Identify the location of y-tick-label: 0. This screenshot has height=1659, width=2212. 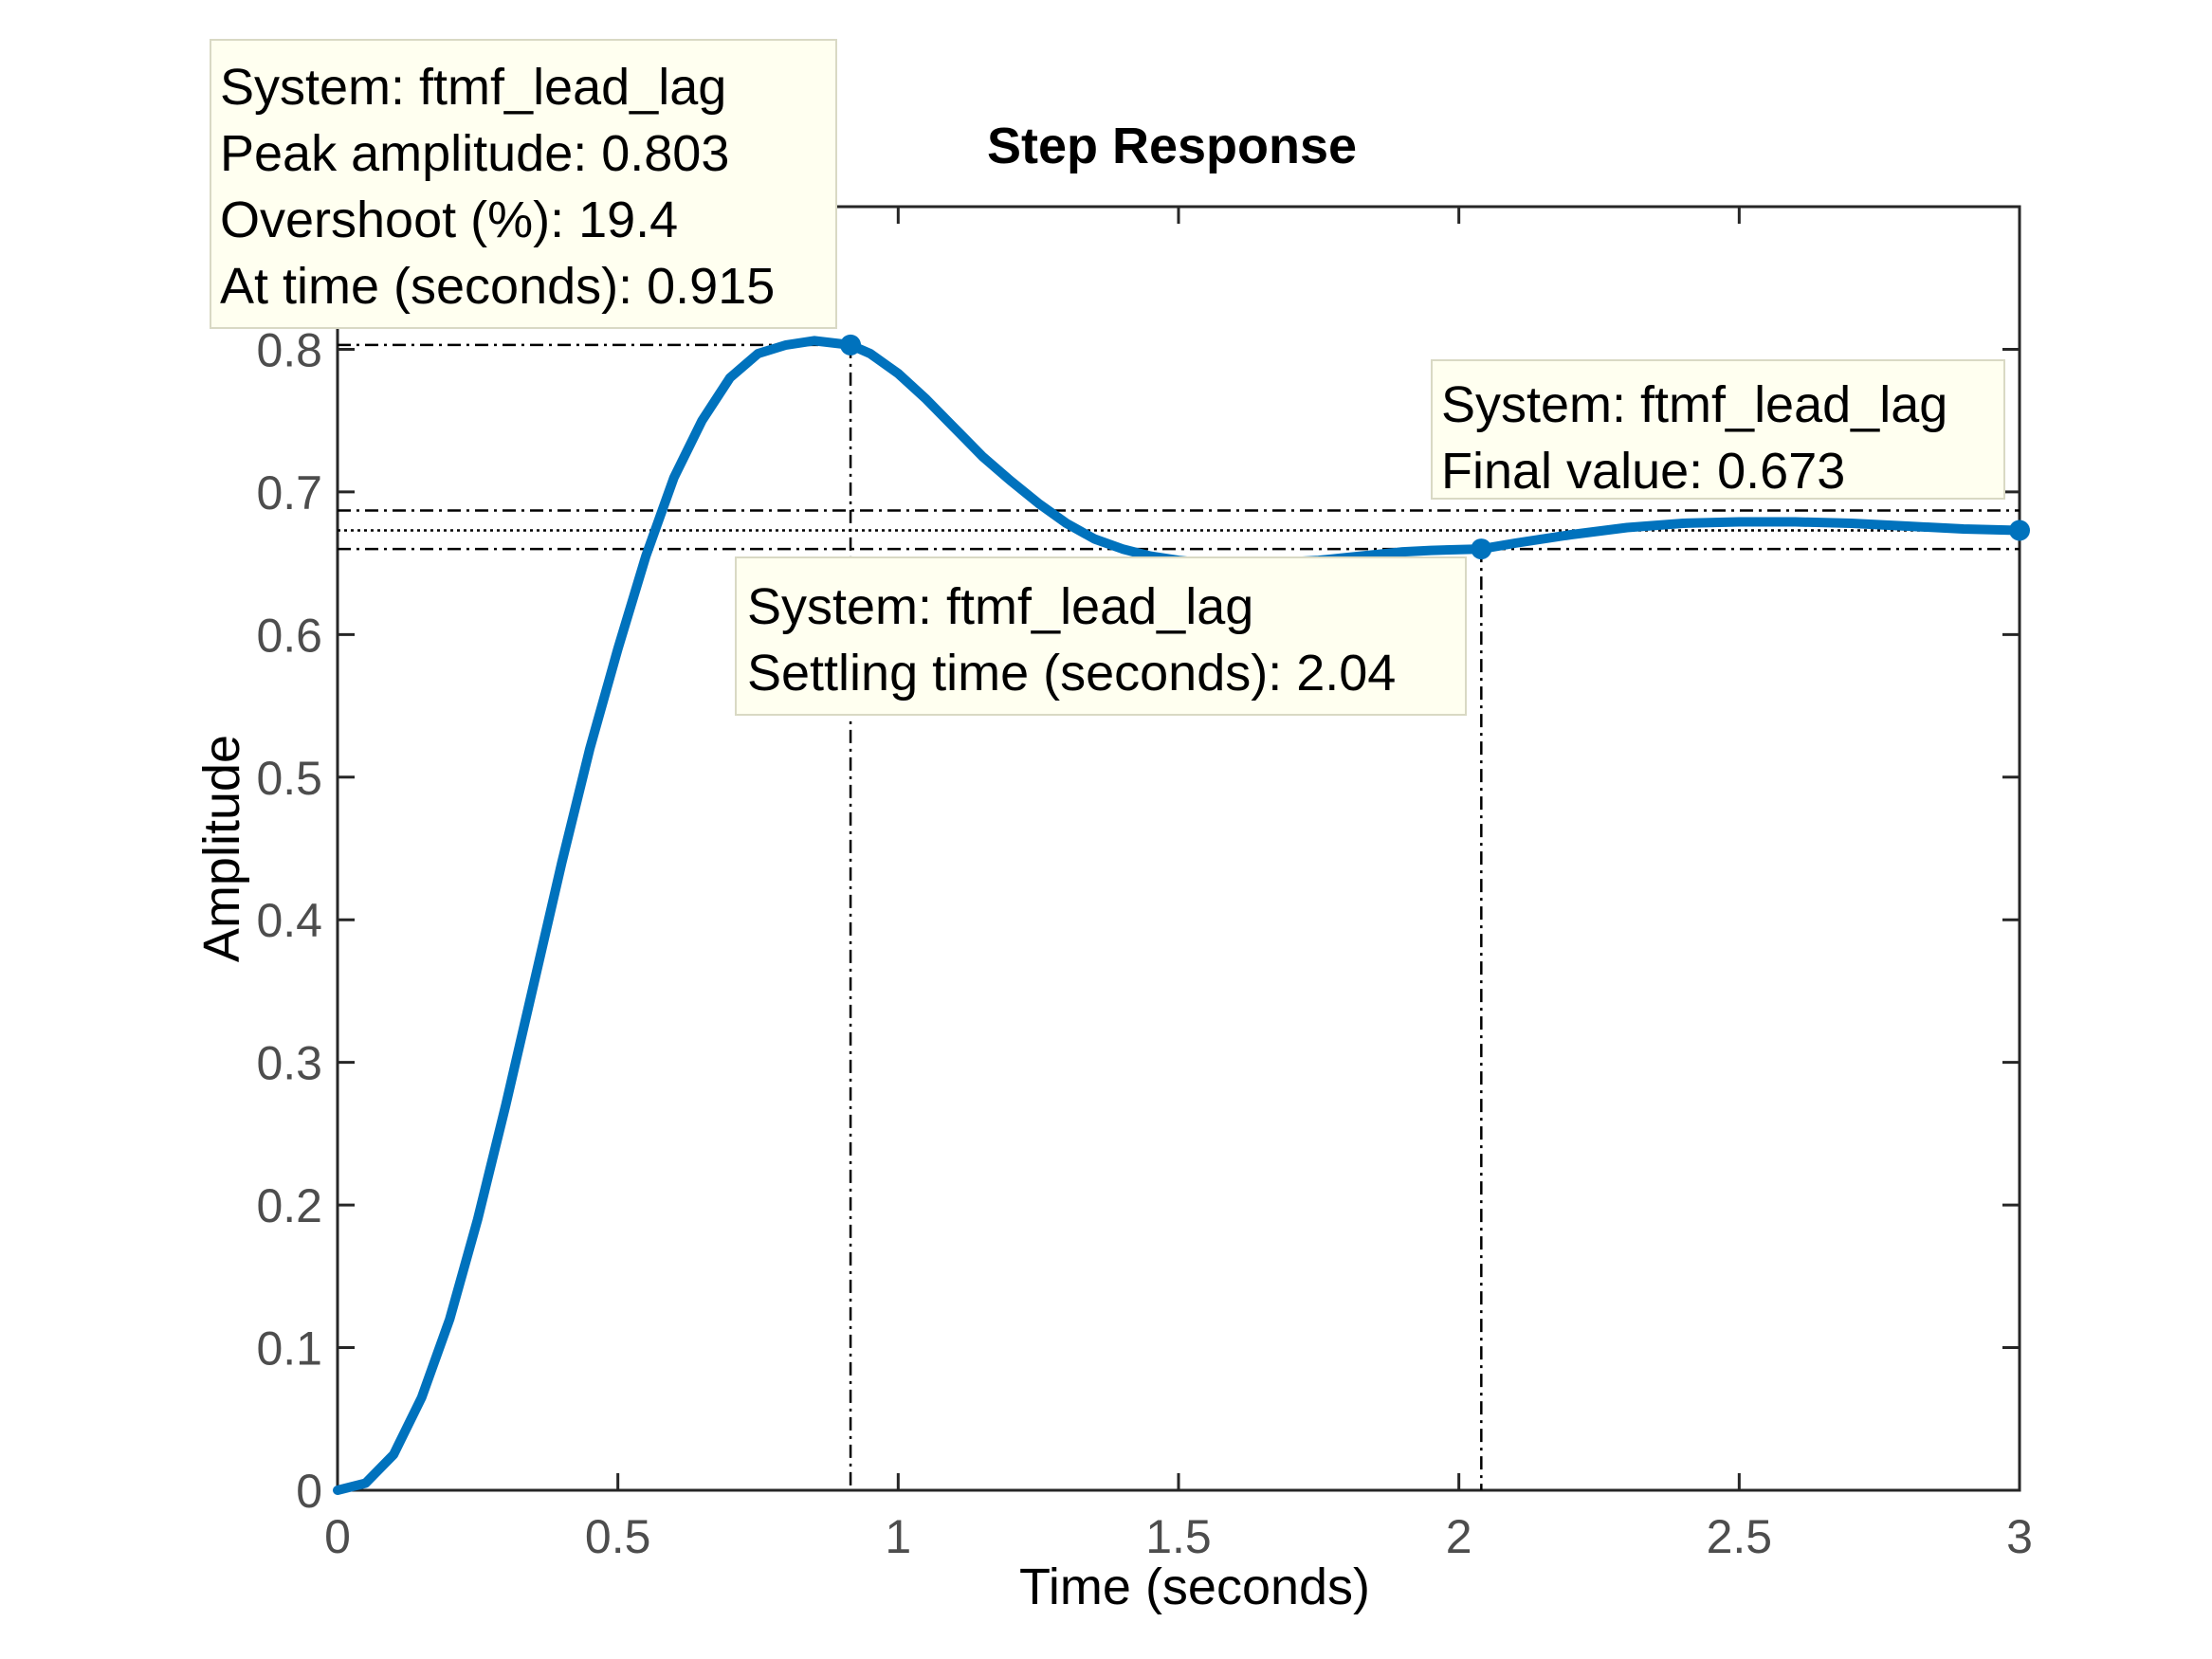
(309, 1491).